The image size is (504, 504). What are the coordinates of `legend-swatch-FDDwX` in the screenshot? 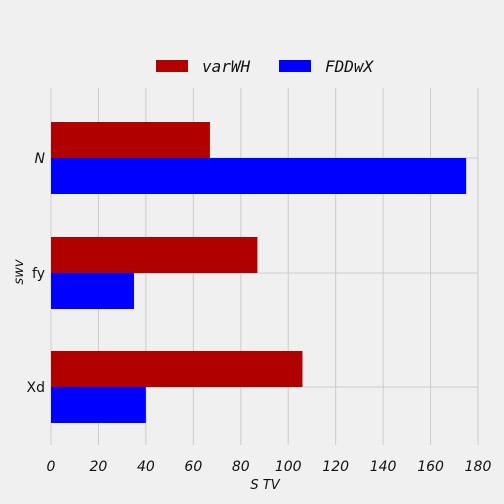 It's located at (295, 66).